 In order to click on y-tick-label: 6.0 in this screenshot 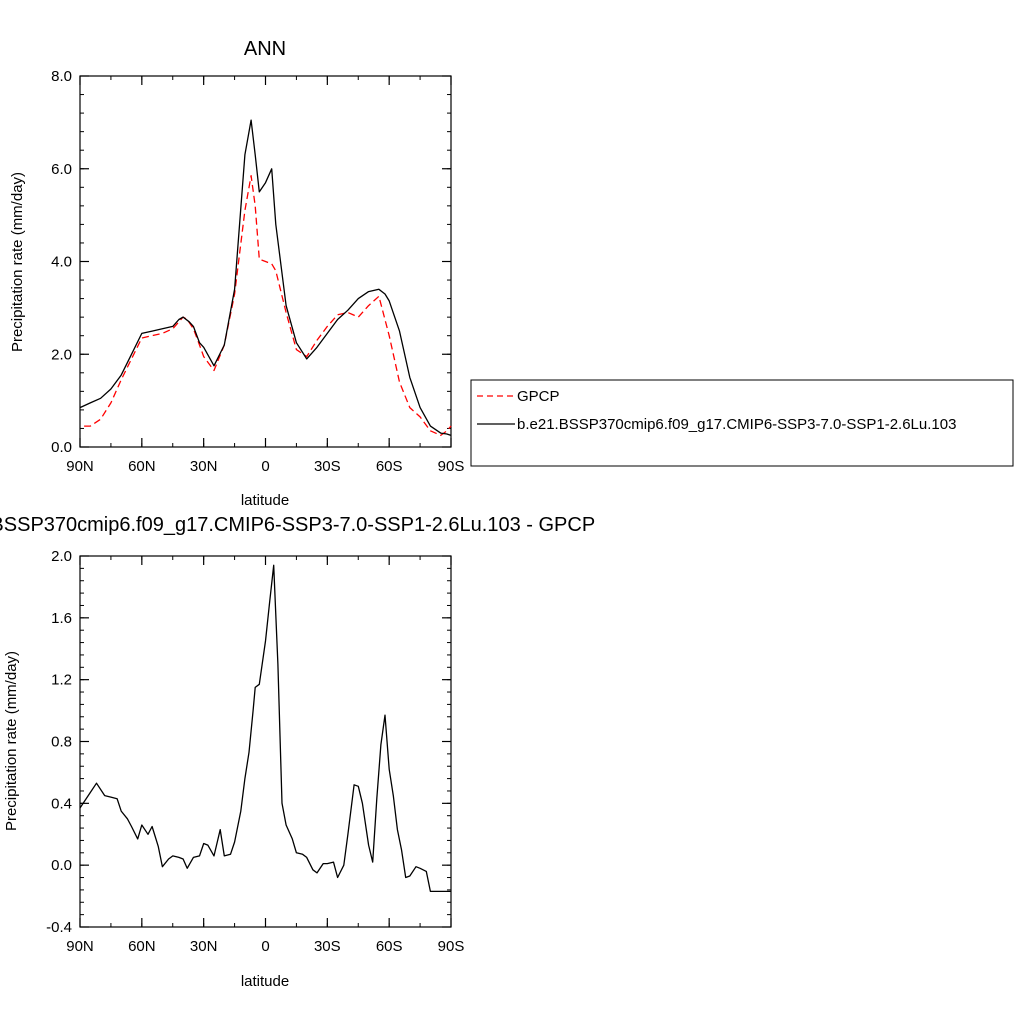, I will do `click(61, 169)`.